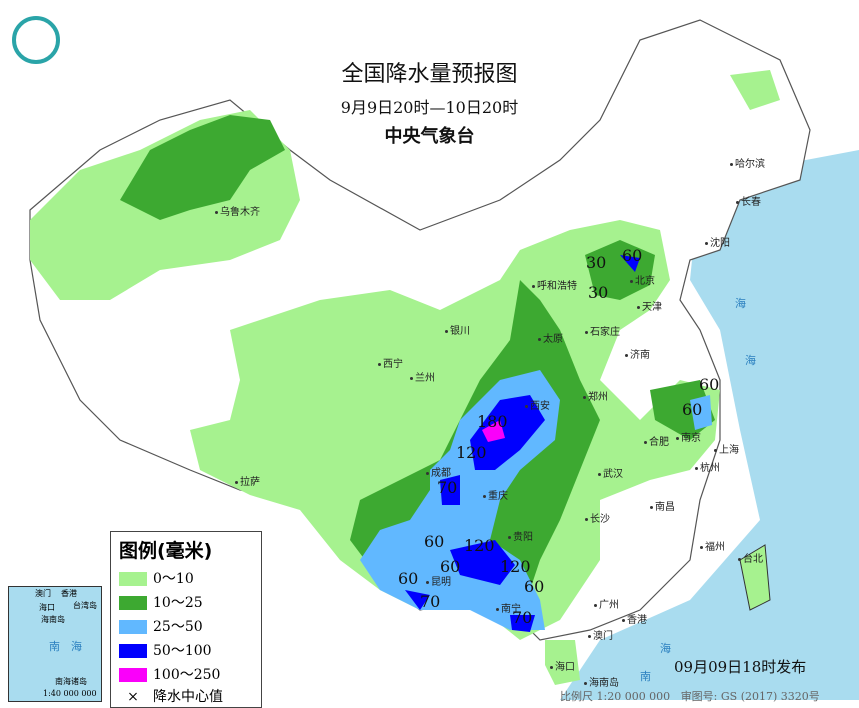  I want to click on city-label: 台北, so click(750, 557).